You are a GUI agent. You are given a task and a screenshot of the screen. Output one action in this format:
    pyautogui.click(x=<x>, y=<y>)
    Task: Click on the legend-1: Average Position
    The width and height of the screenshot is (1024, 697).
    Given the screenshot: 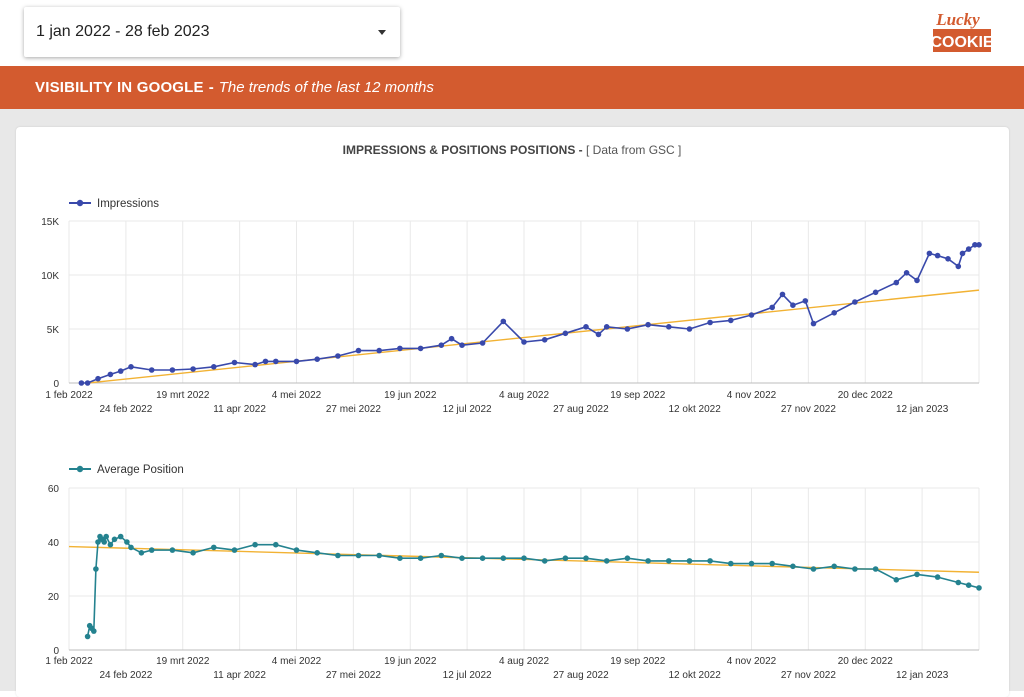 What is the action you would take?
    pyautogui.click(x=126, y=470)
    